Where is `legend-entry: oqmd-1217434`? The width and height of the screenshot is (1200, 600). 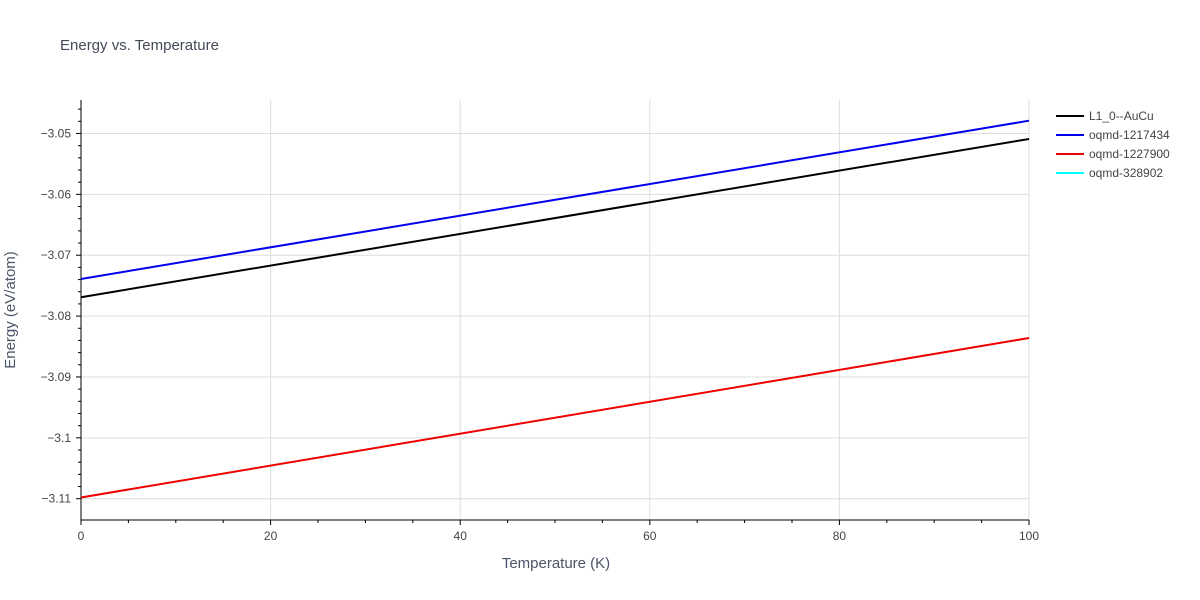 legend-entry: oqmd-1217434 is located at coordinates (1129, 135).